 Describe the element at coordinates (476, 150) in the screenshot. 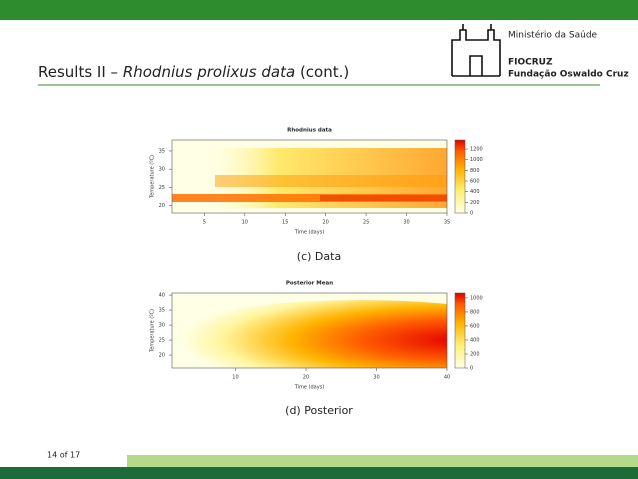

I see `colorbar-tick-label: 1200` at that location.